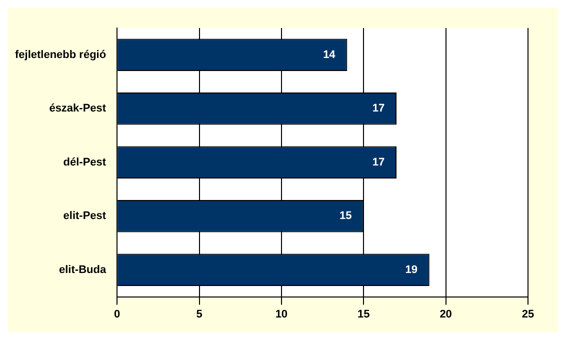 The width and height of the screenshot is (566, 340). I want to click on x-tick-label: 20, so click(446, 314).